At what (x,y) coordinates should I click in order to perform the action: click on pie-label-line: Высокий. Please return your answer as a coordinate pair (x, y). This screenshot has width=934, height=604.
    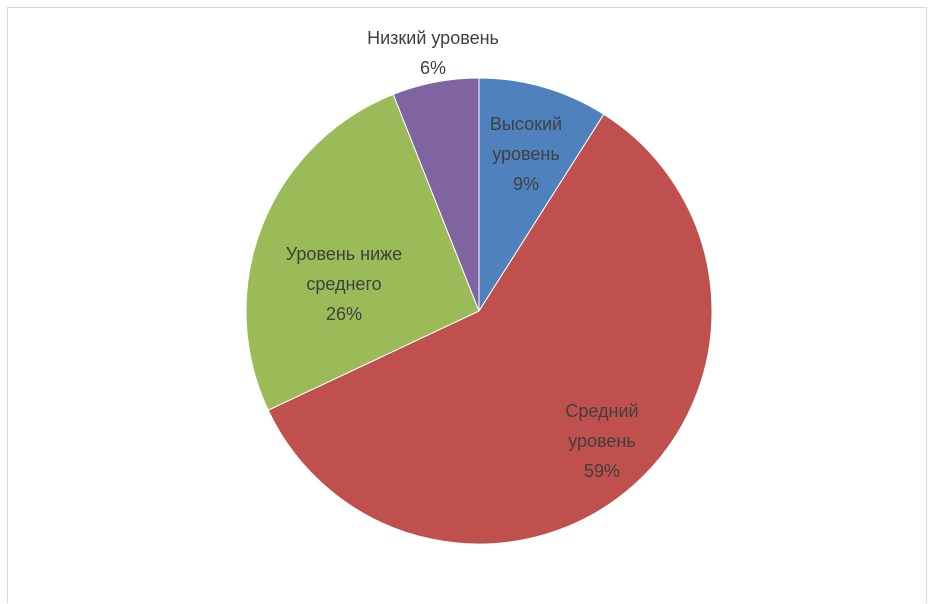
    Looking at the image, I should click on (526, 124).